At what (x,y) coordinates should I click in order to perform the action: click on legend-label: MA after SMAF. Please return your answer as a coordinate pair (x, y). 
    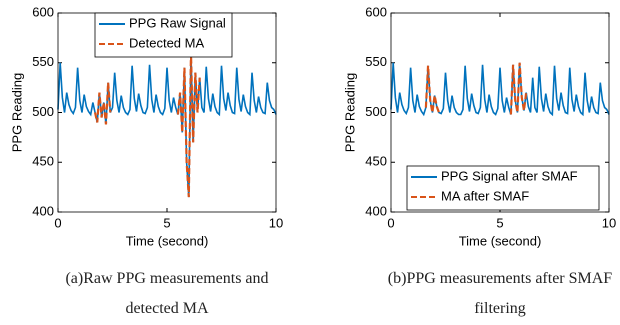
    Looking at the image, I should click on (485, 195).